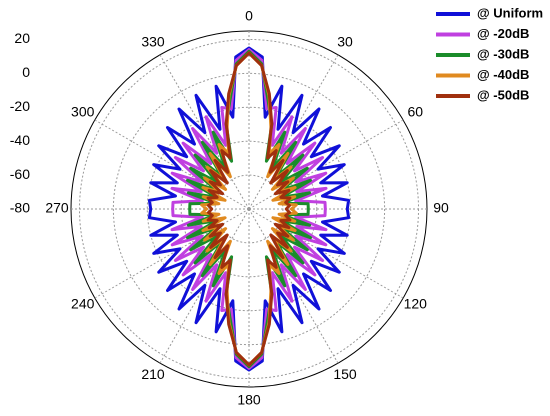 The width and height of the screenshot is (550, 416). What do you see at coordinates (503, 33) in the screenshot?
I see `legend-label: @ -20dB` at bounding box center [503, 33].